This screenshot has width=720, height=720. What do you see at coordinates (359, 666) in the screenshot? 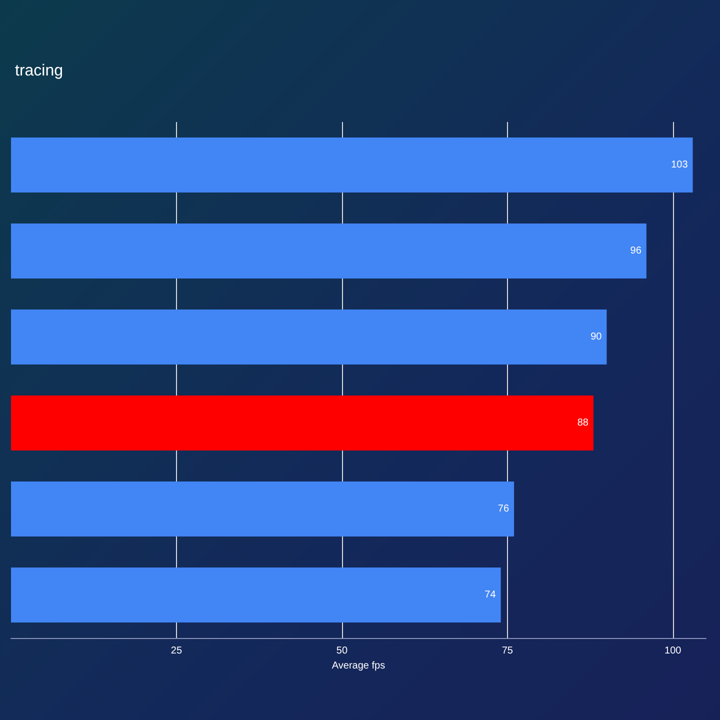
I see `x-axis-title: Average fps` at bounding box center [359, 666].